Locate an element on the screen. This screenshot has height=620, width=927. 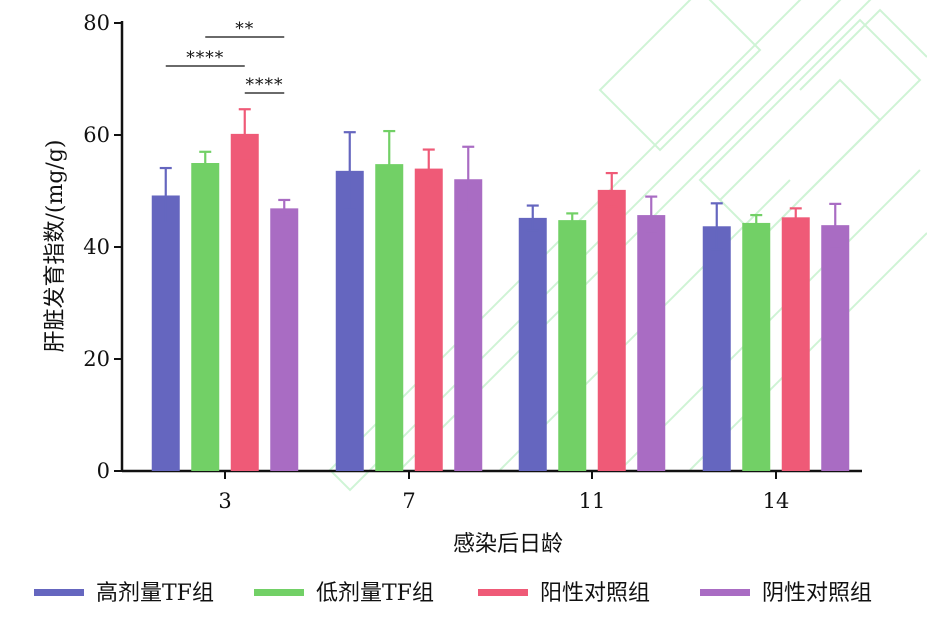
legend-label: 高剂量TF组 is located at coordinates (155, 593).